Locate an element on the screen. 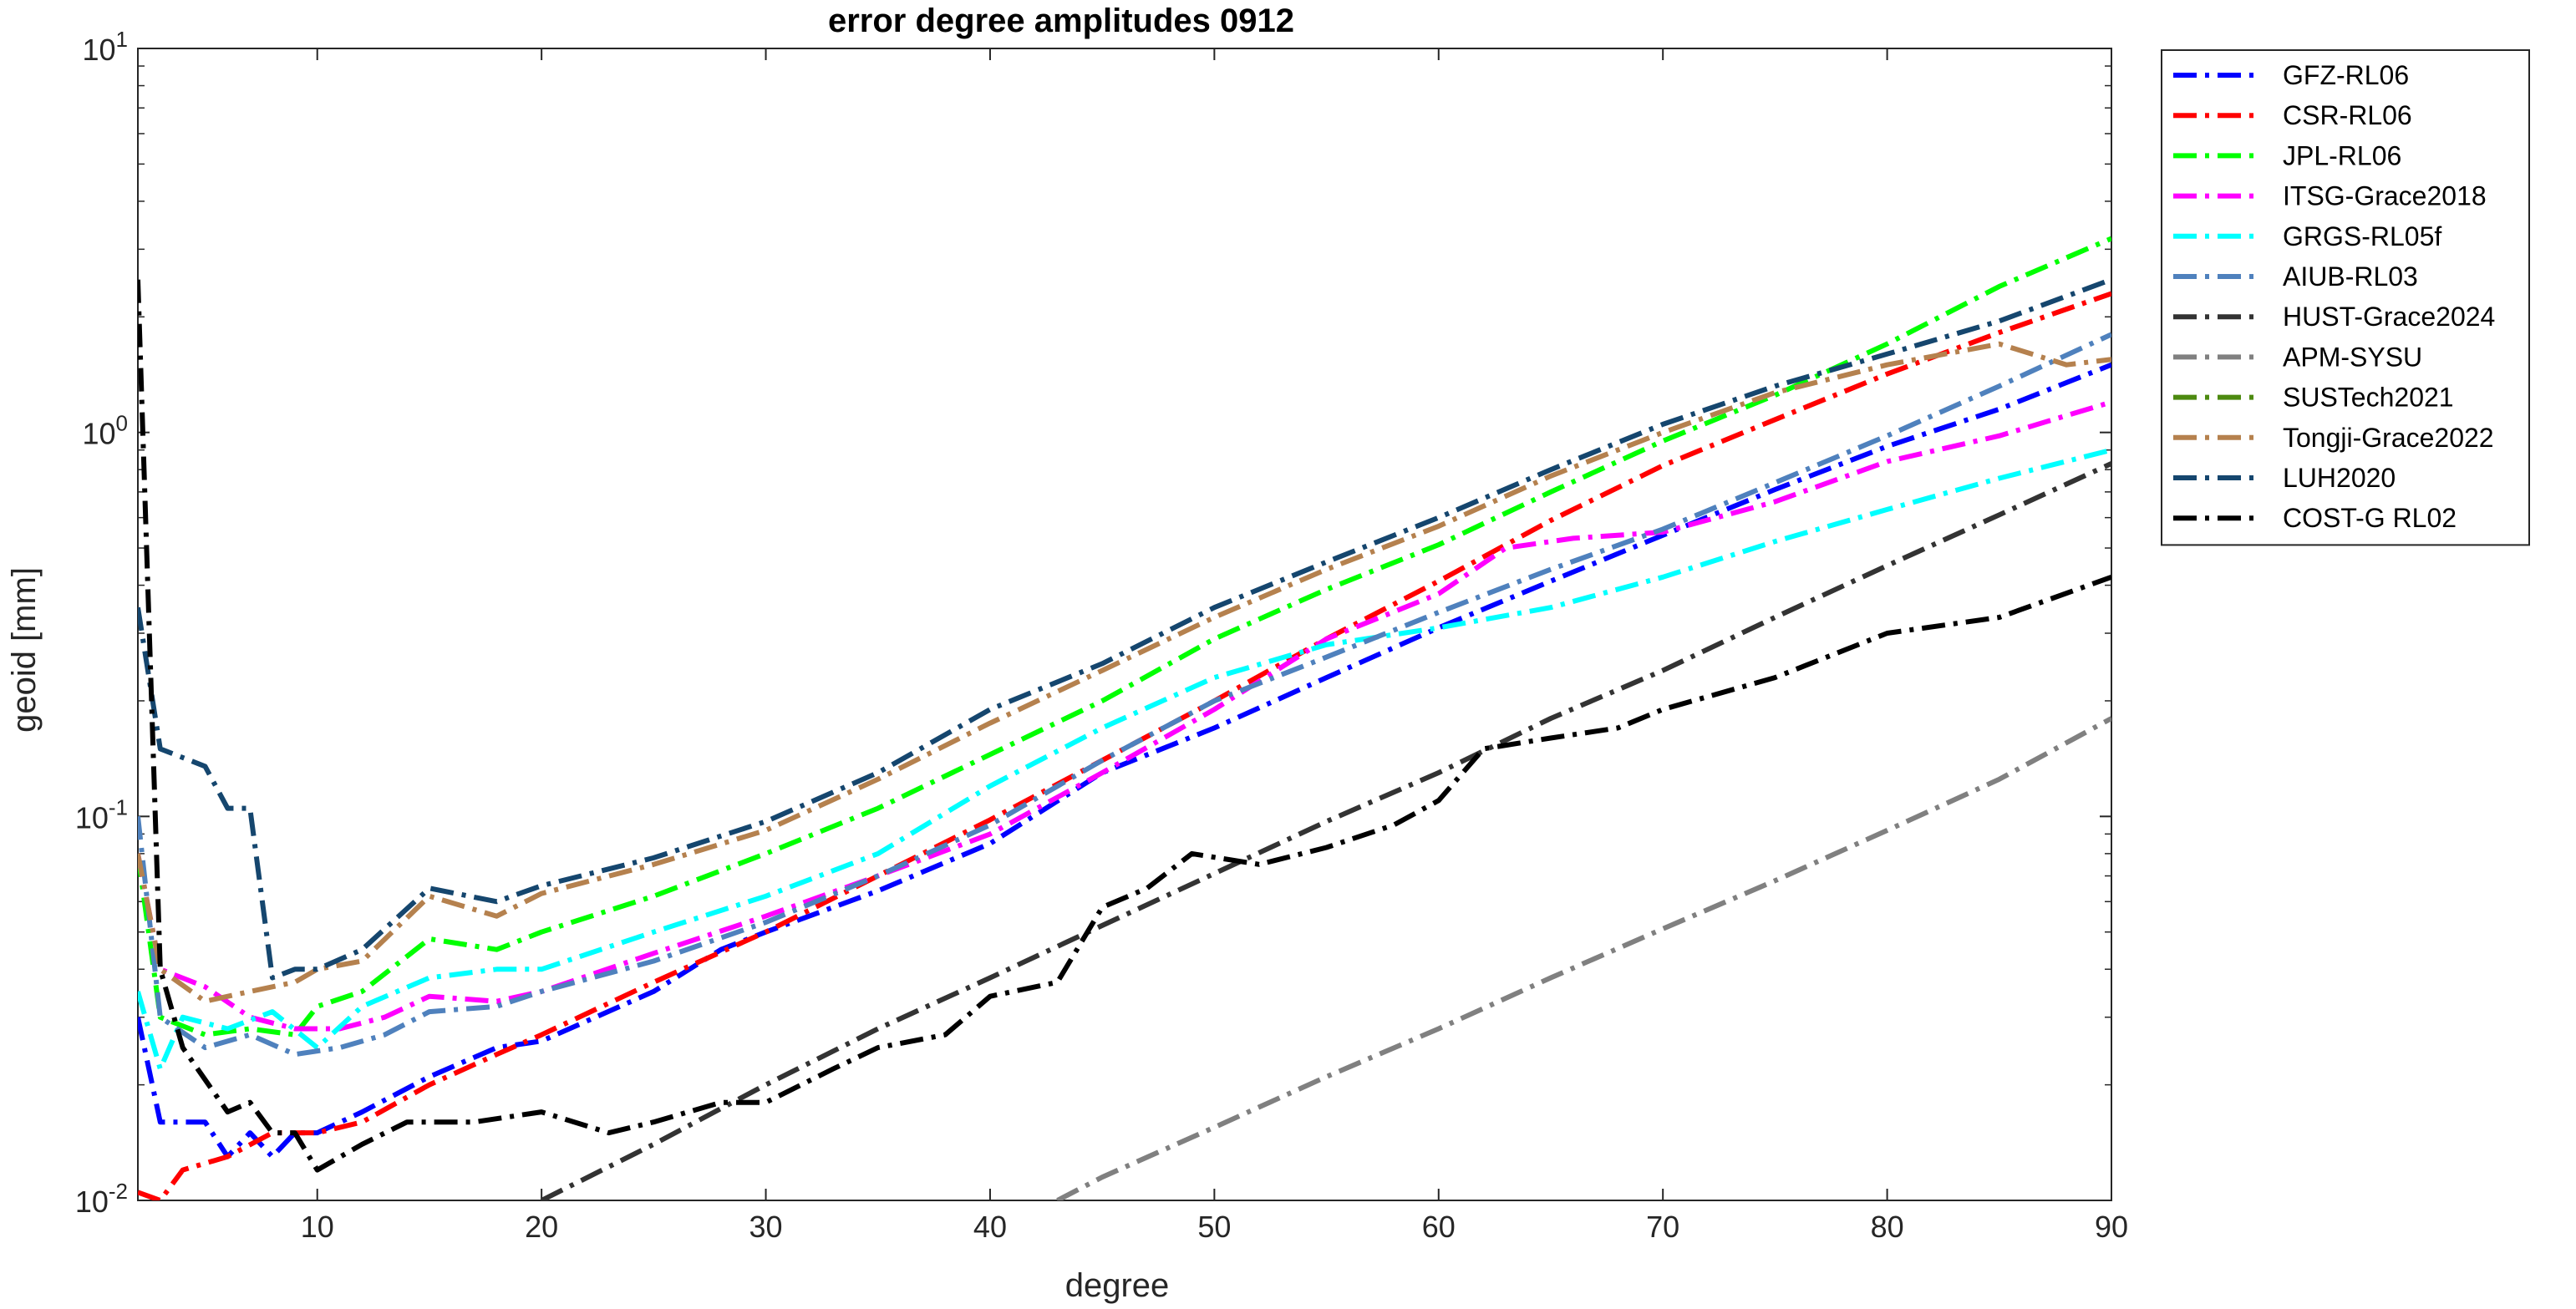 The height and width of the screenshot is (1309, 2576). legend-label: AIUB-RL03 is located at coordinates (2350, 276).